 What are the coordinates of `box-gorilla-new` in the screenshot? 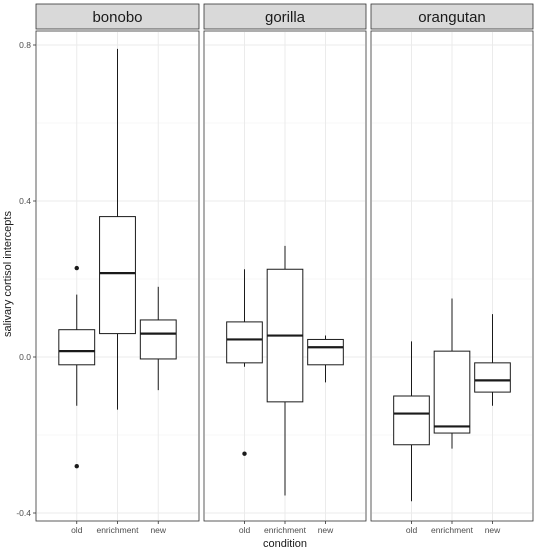 It's located at (325, 359).